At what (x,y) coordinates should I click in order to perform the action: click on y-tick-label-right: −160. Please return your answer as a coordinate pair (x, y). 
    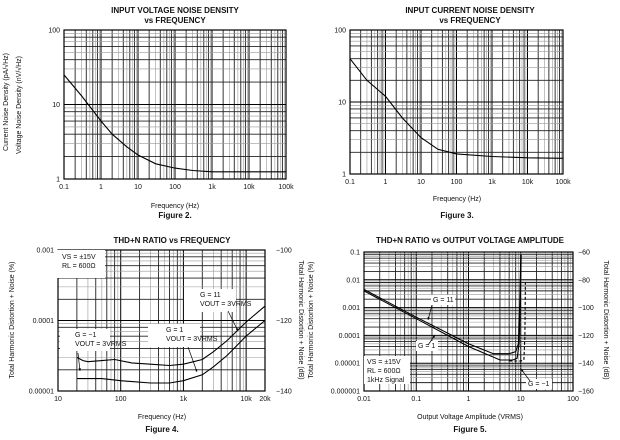
    Looking at the image, I should click on (586, 392).